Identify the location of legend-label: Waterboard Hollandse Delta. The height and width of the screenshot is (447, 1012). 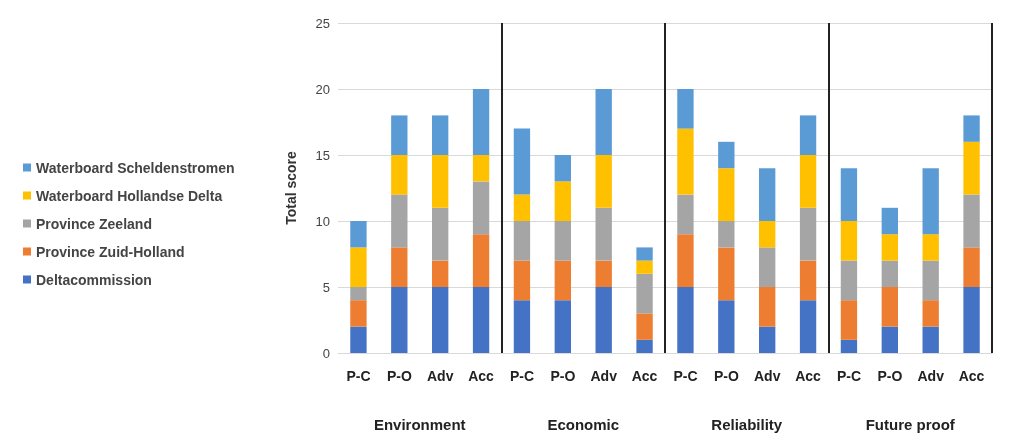
(129, 195).